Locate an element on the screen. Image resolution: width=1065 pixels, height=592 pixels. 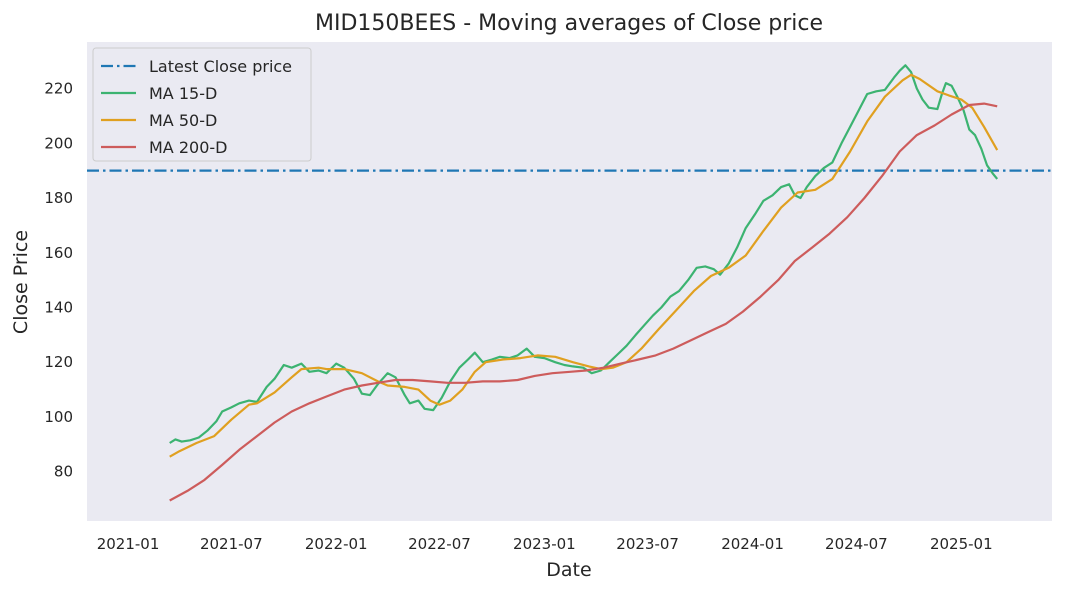
x-tick-label: 2023-01 is located at coordinates (544, 544).